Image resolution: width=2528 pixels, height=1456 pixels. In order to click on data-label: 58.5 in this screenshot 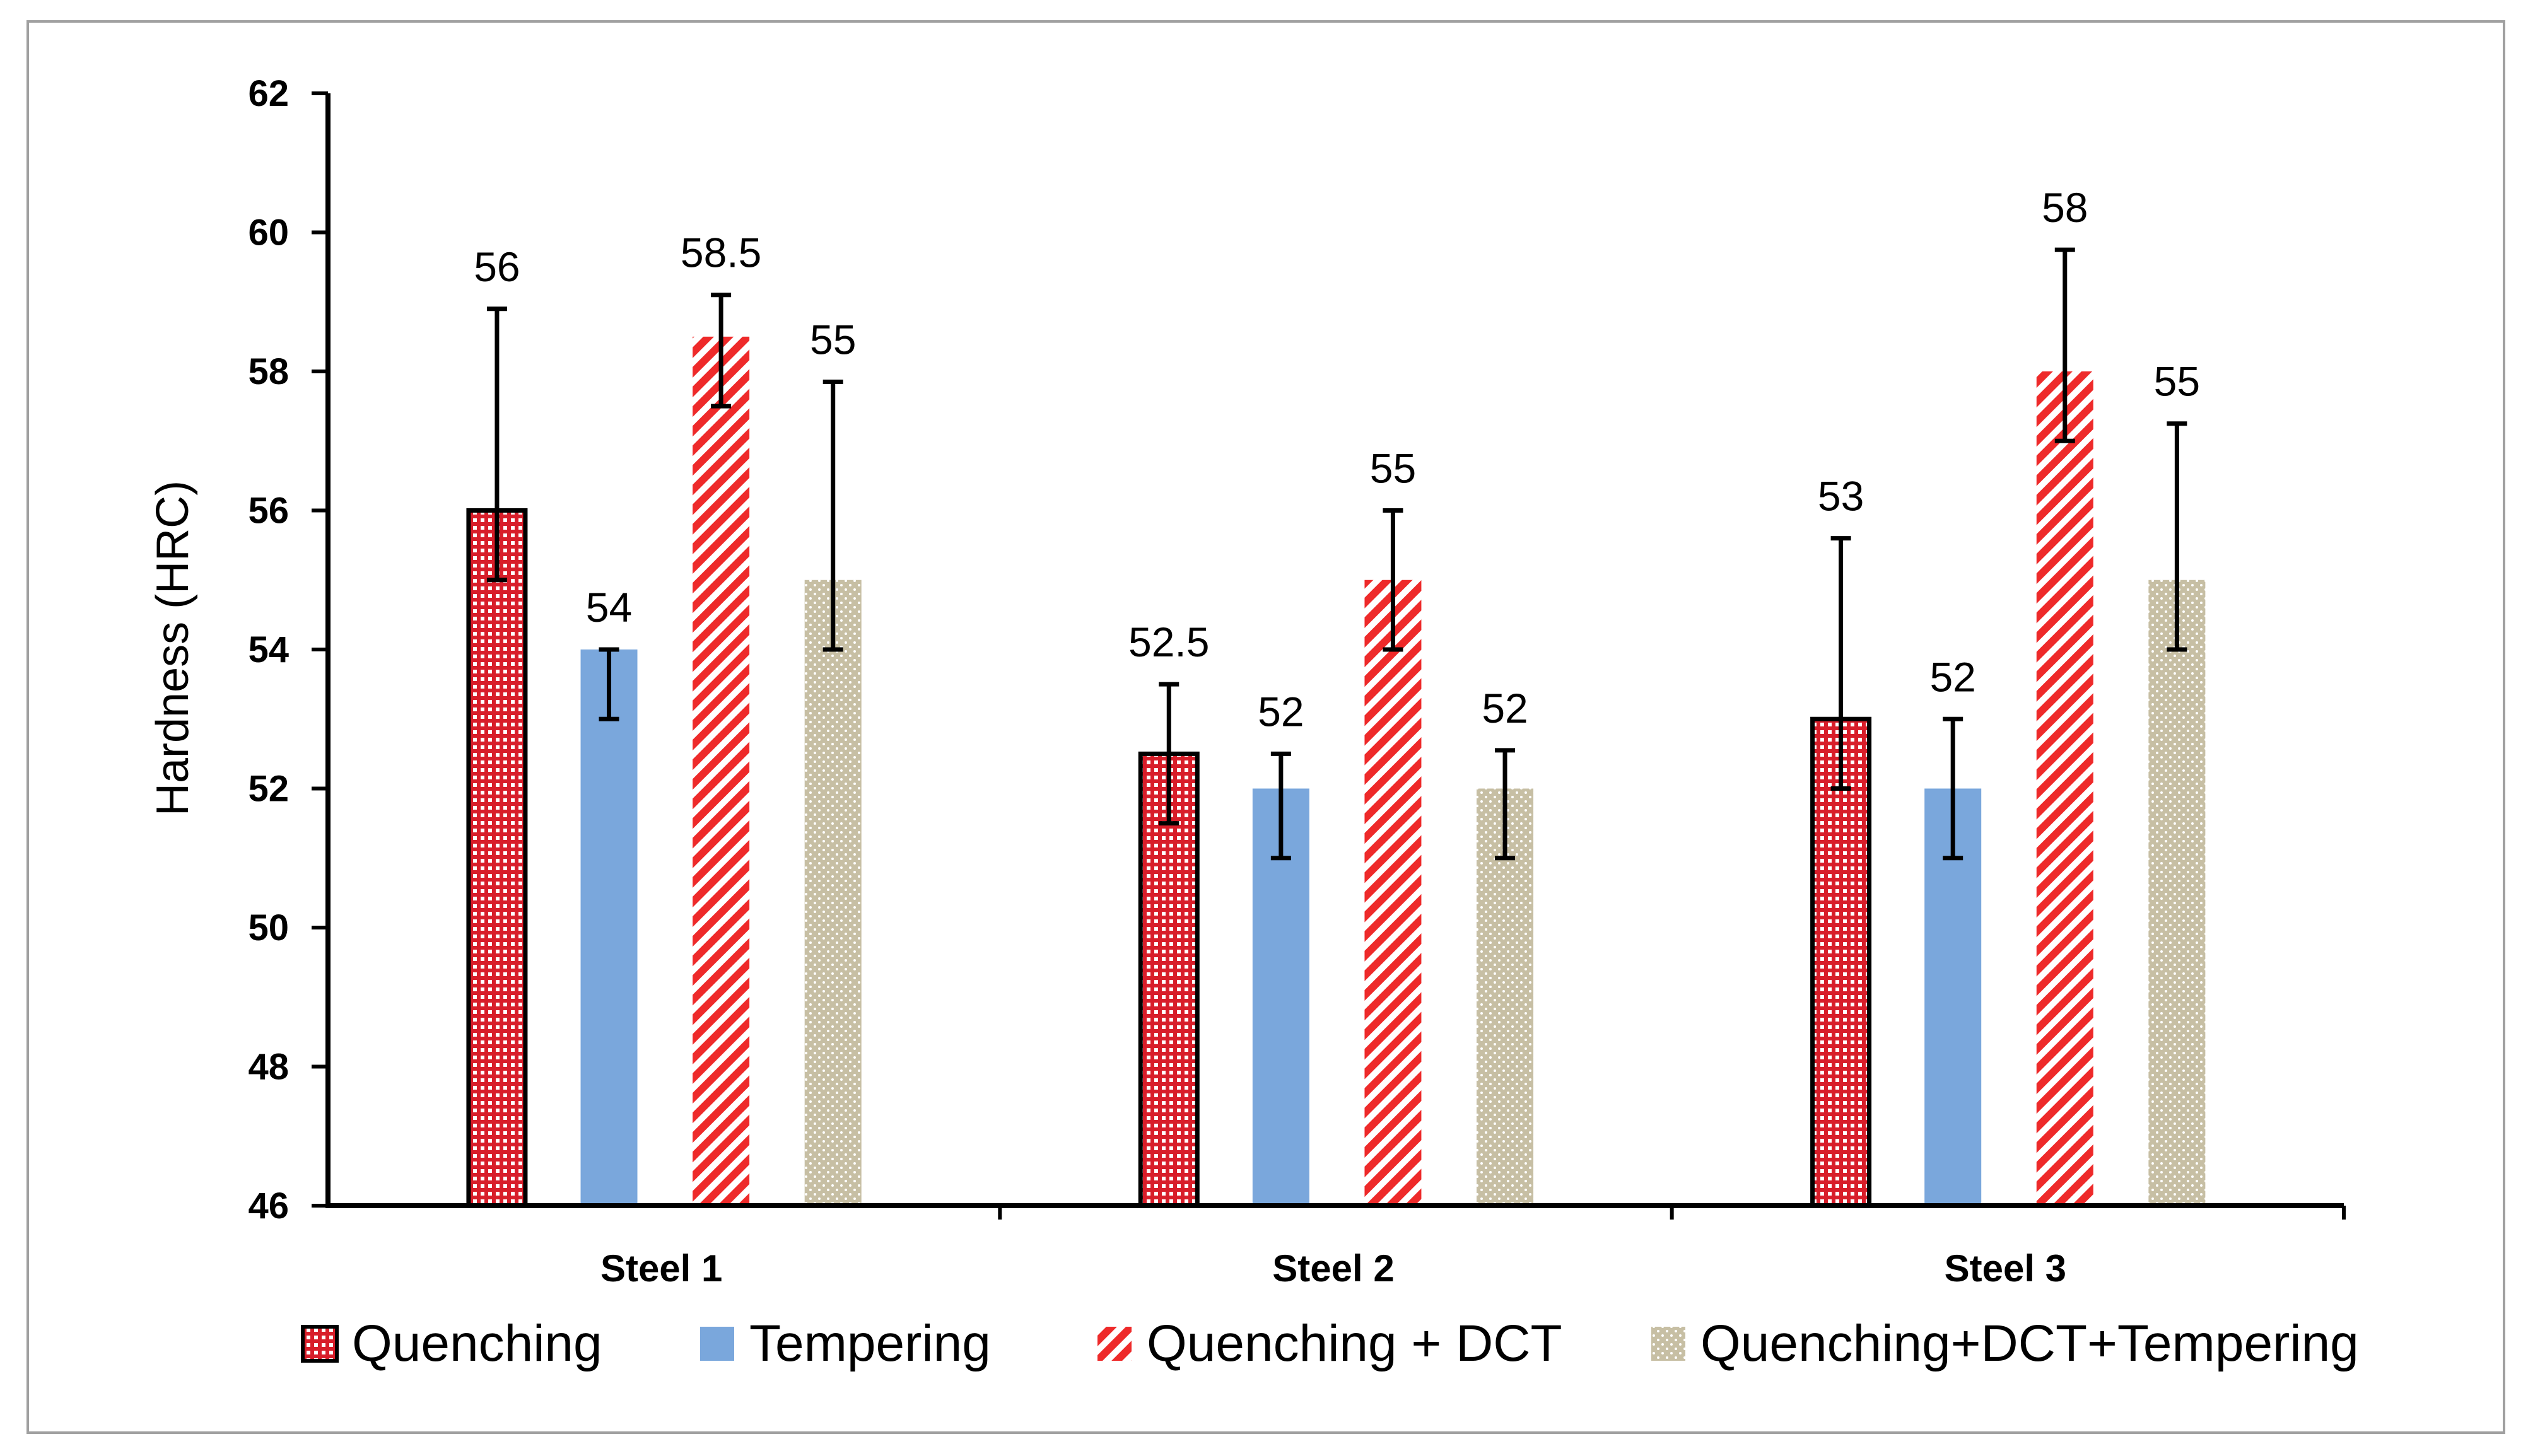, I will do `click(721, 253)`.